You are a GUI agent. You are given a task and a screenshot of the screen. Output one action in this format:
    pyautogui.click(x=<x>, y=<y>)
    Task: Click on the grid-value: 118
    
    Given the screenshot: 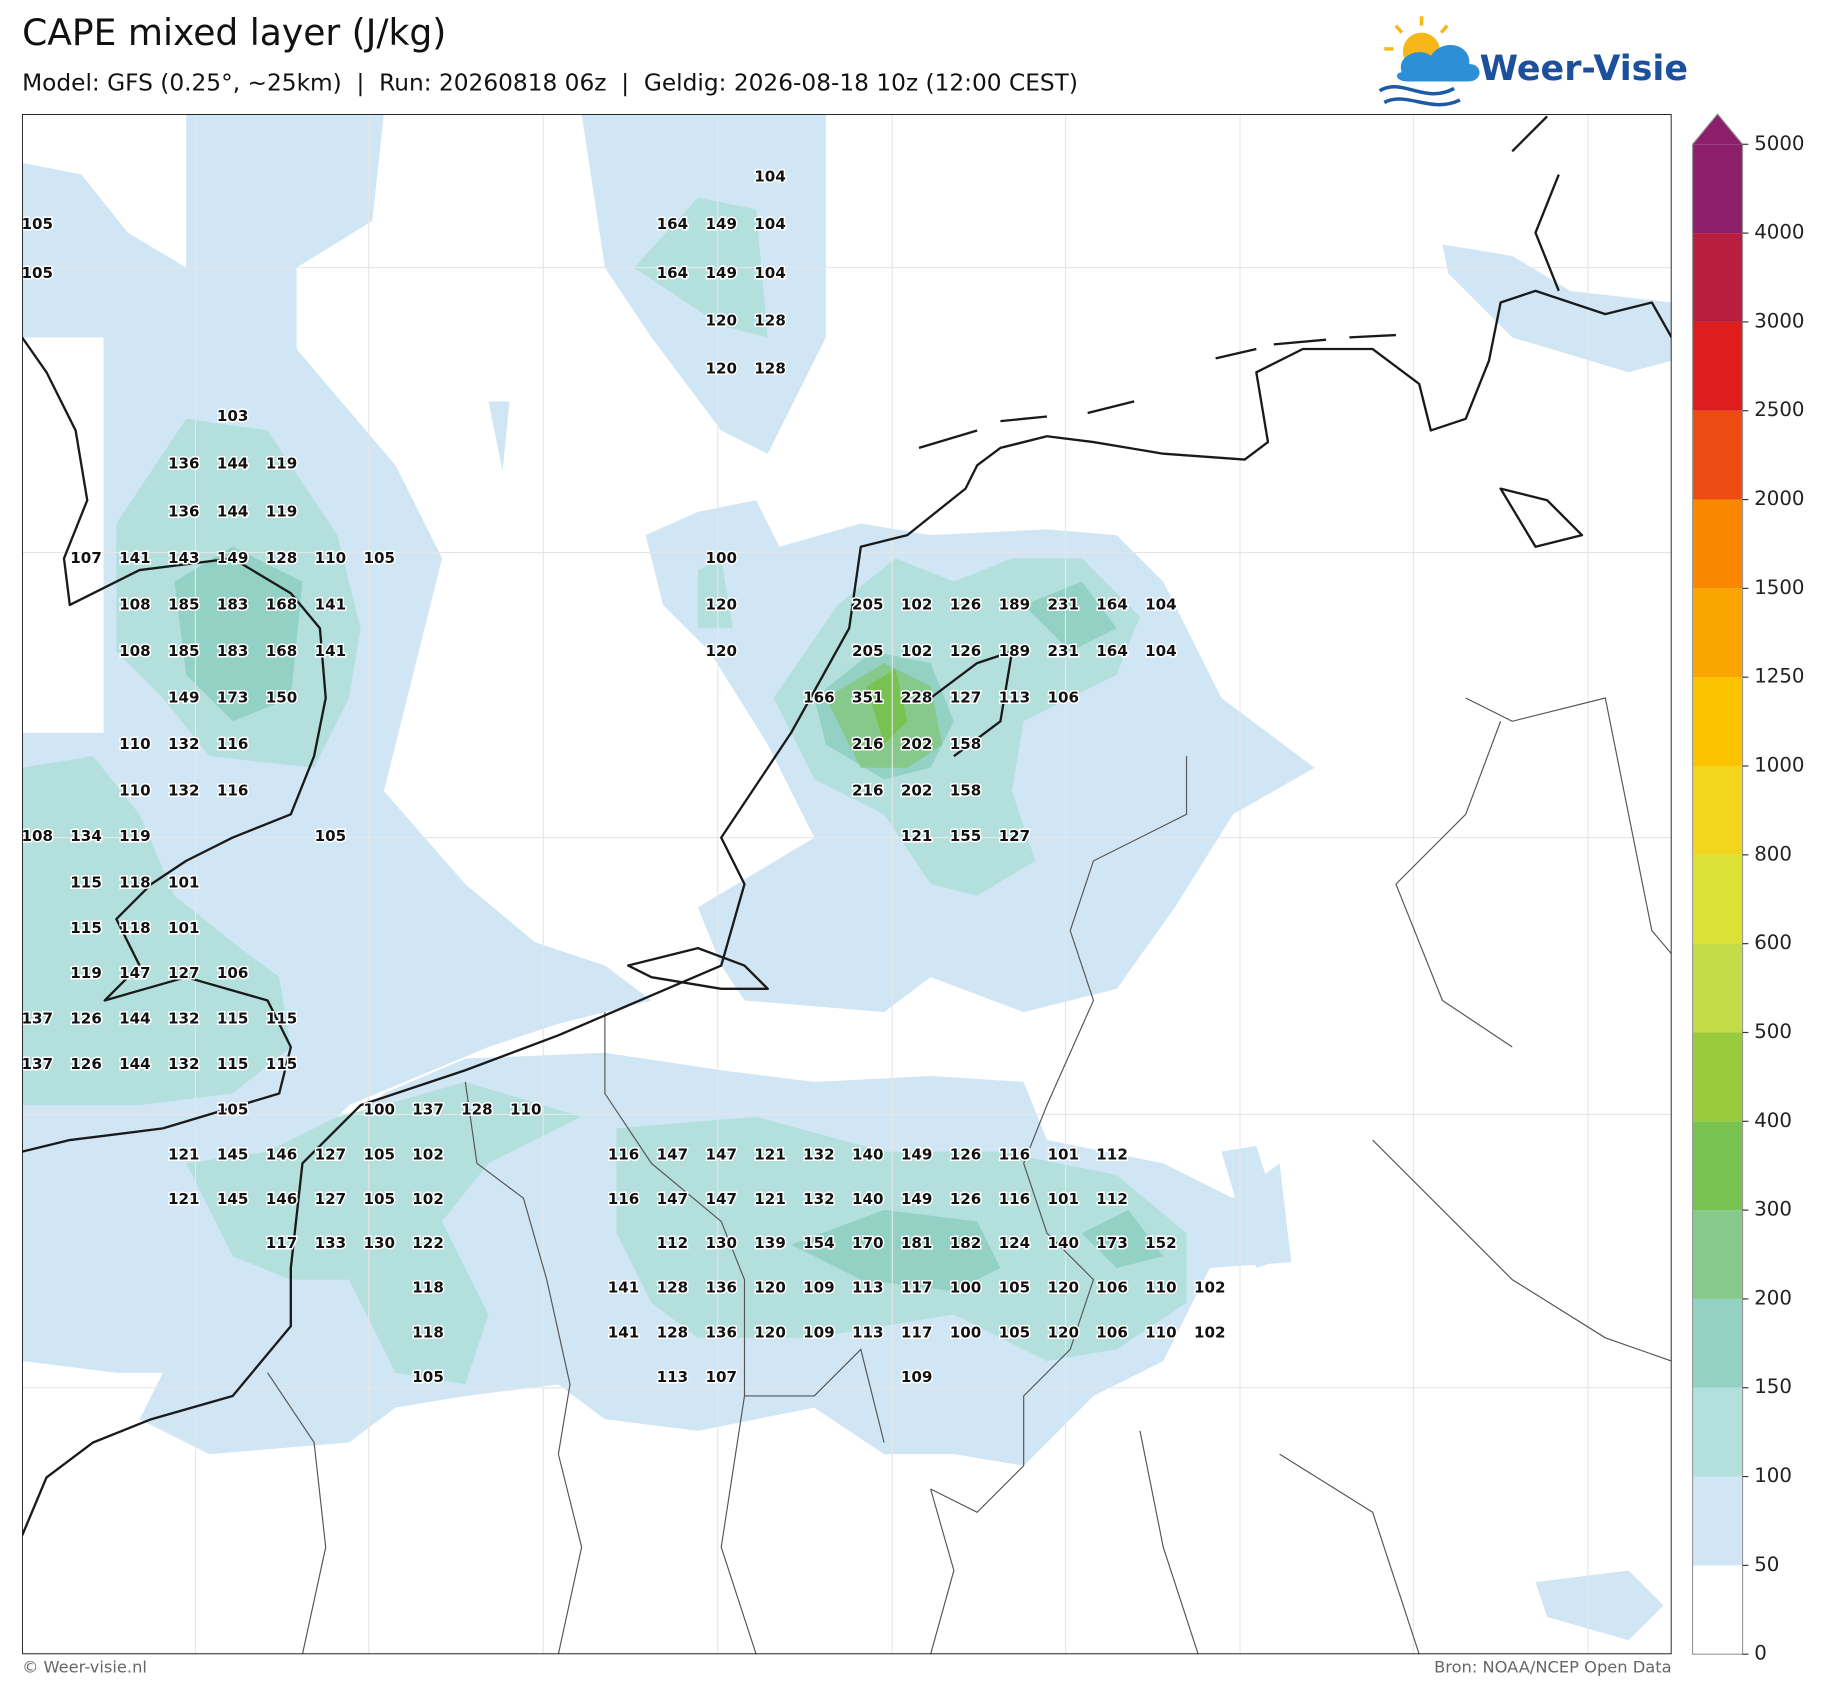 What is the action you would take?
    pyautogui.click(x=135, y=882)
    